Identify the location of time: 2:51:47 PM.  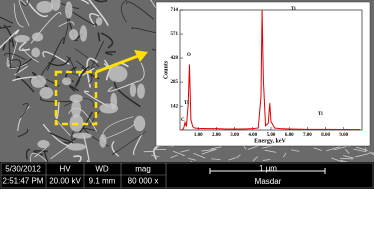
(23, 181).